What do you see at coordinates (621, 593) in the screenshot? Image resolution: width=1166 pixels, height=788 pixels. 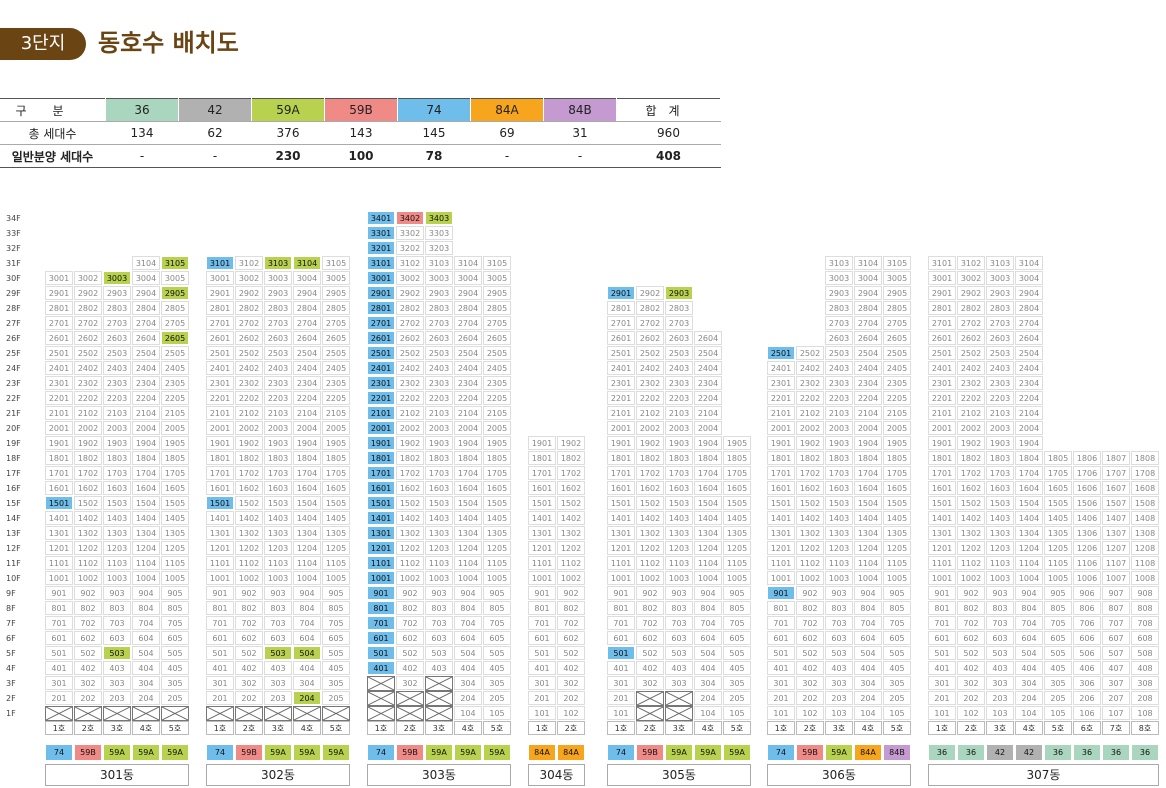 I see `unit-cell: 901` at bounding box center [621, 593].